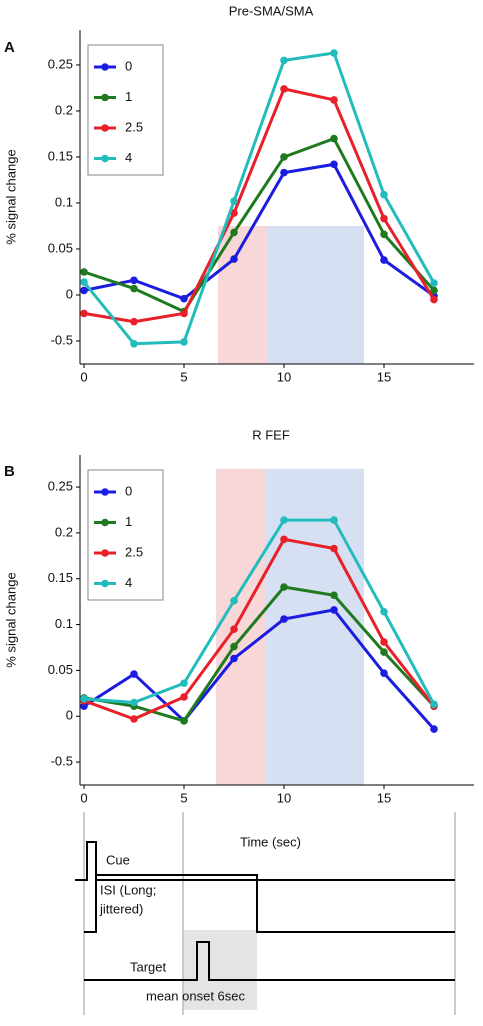  Describe the element at coordinates (284, 797) in the screenshot. I see `x-tick-label: 10` at that location.